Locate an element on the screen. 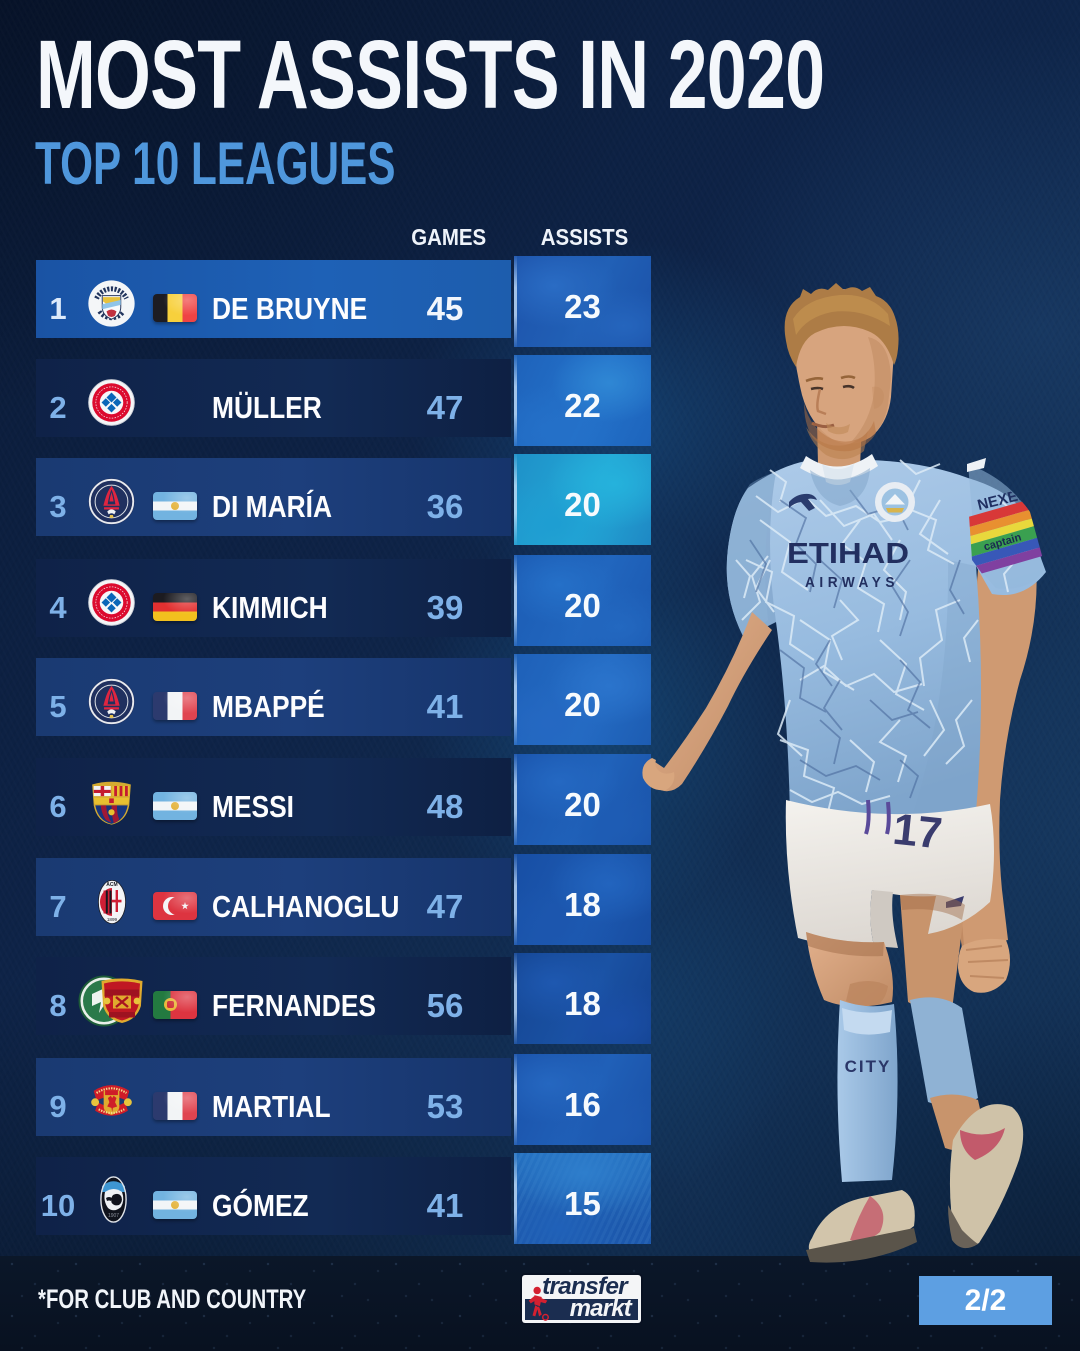  svg-text: ACM is located at coordinates (111, 885).